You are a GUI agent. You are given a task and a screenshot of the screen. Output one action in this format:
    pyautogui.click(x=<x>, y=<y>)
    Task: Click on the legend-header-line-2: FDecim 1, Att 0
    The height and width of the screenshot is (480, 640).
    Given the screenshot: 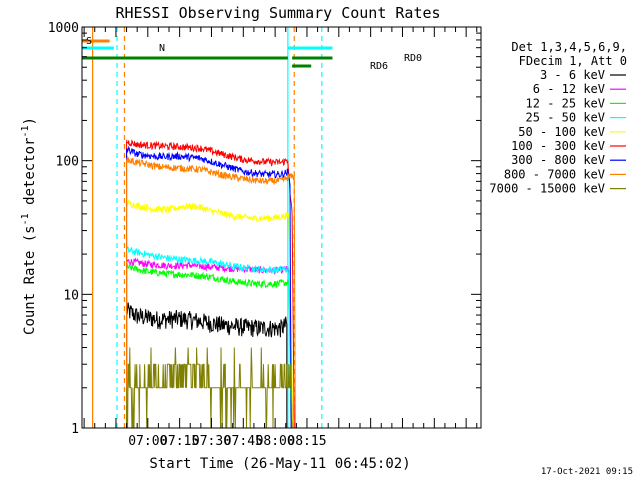 What is the action you would take?
    pyautogui.click(x=573, y=61)
    